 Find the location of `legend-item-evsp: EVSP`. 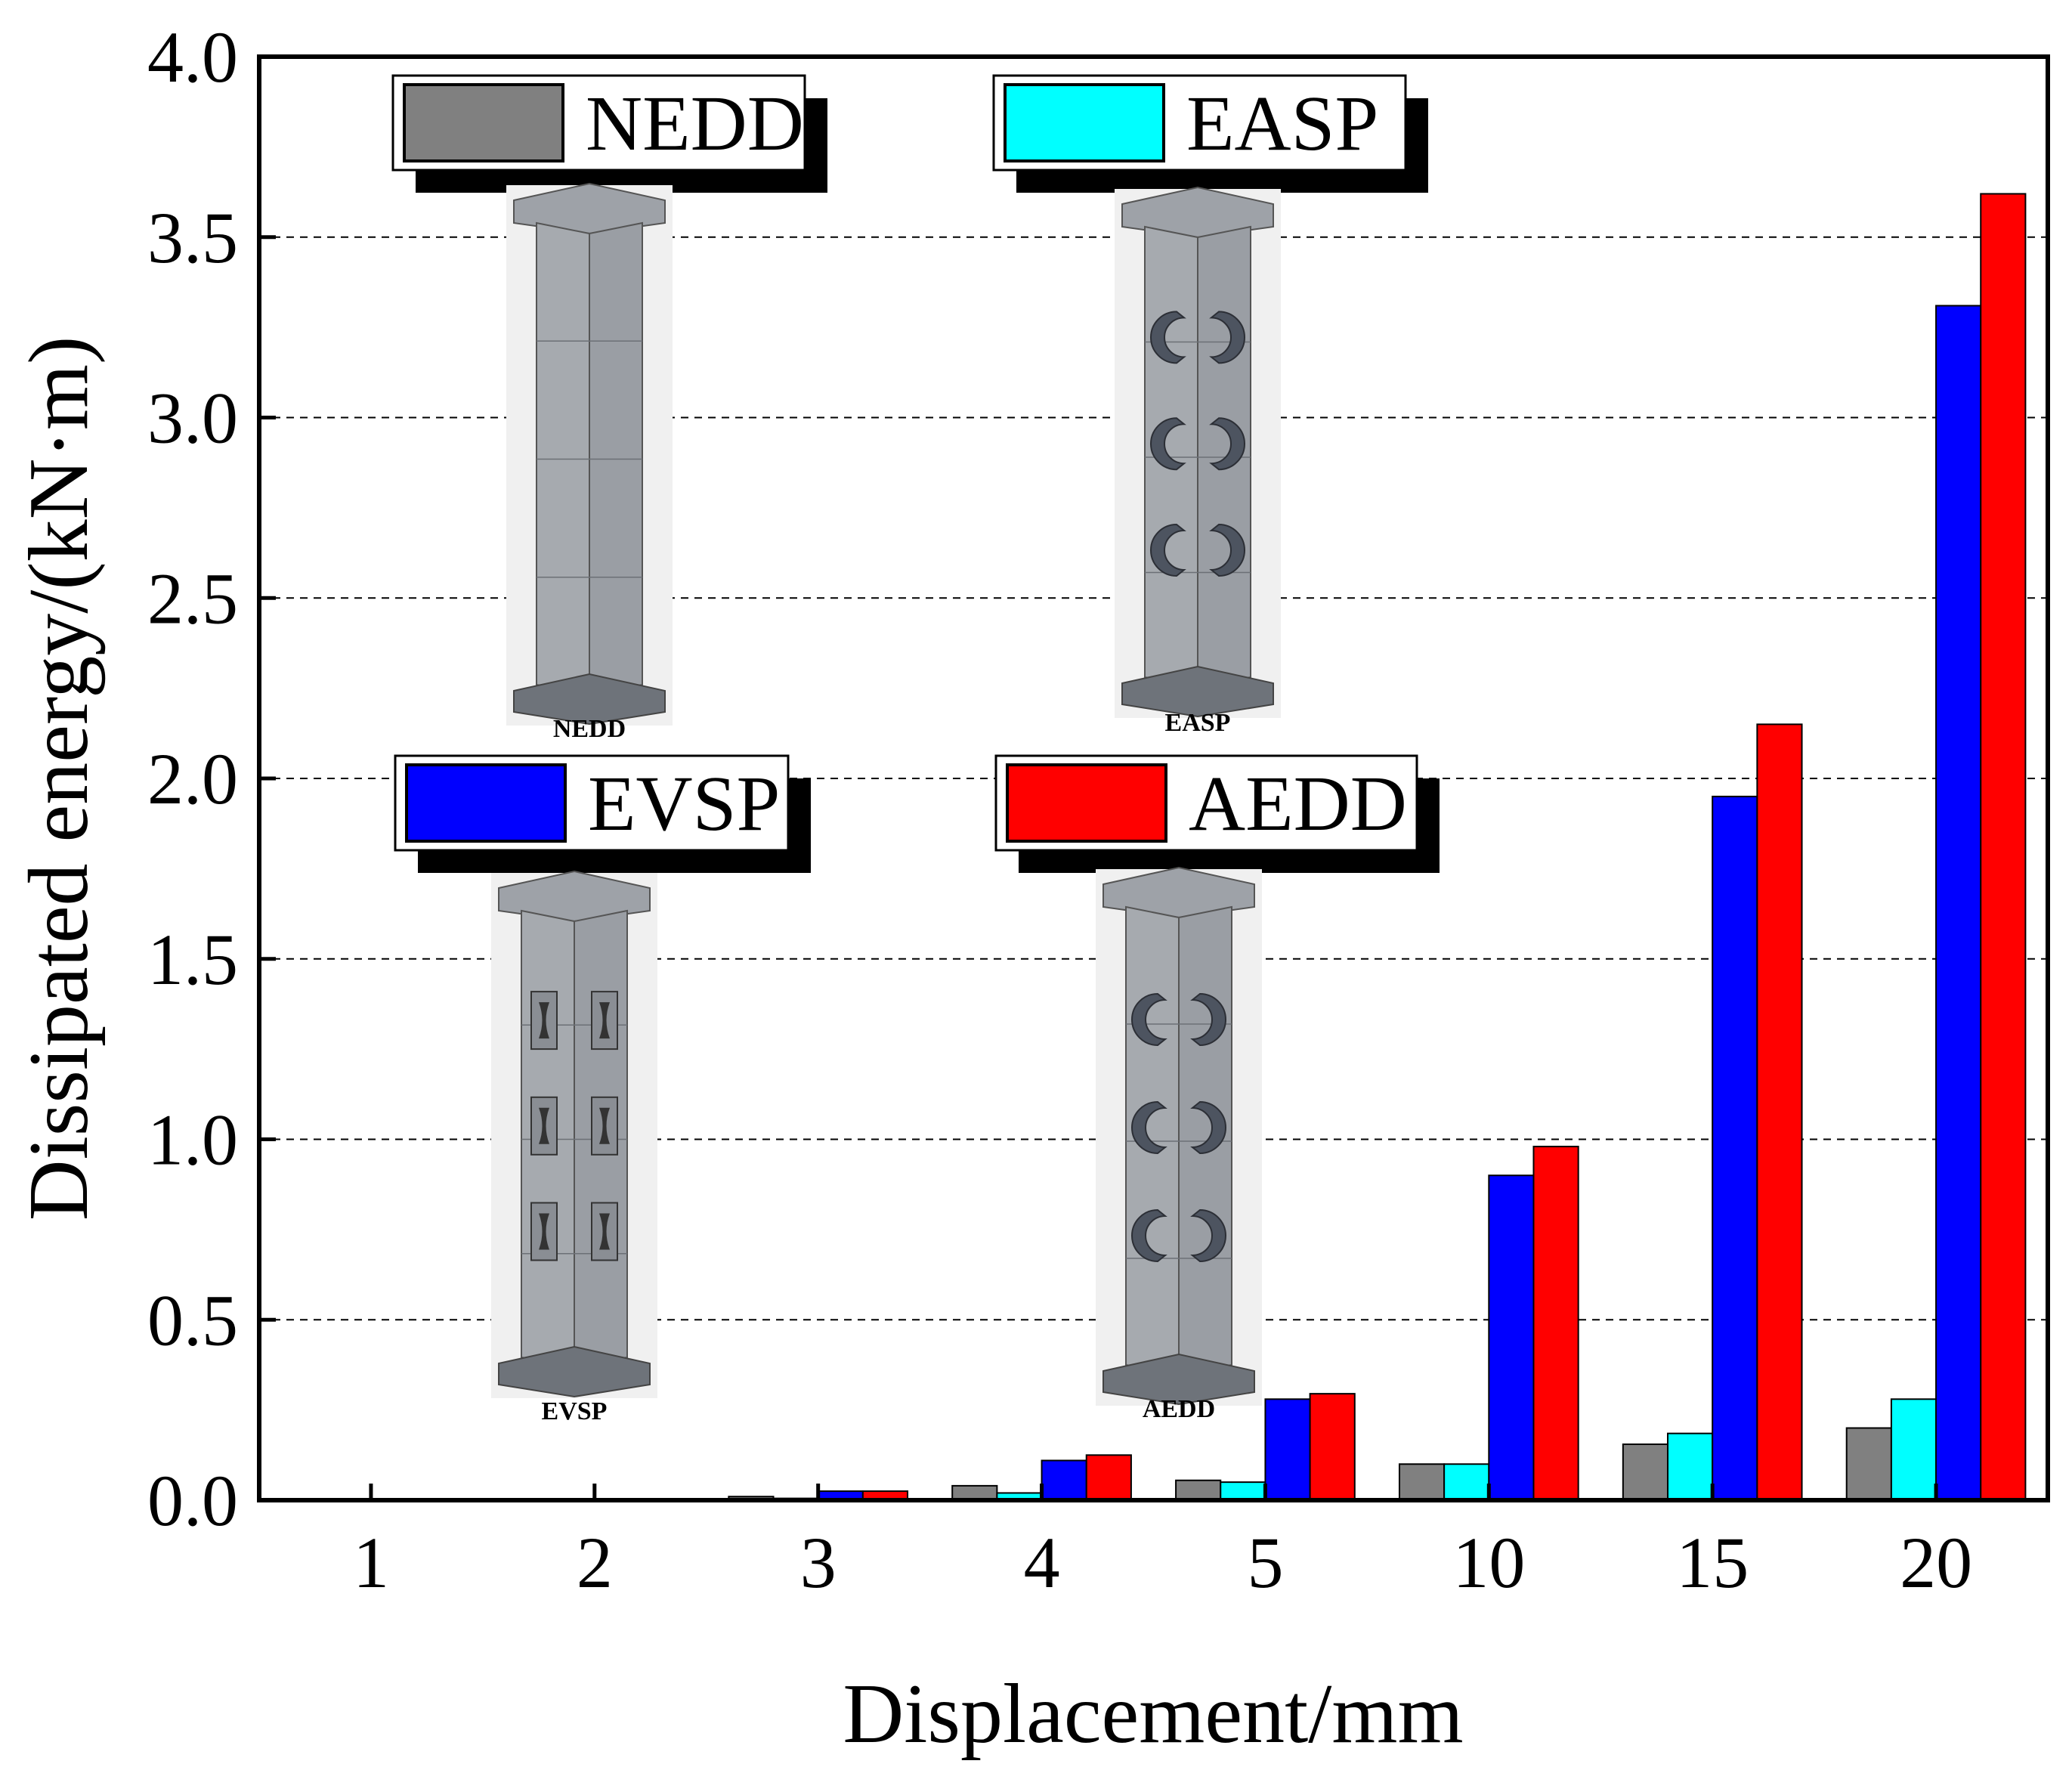

legend-item-evsp: EVSP is located at coordinates (602, 814).